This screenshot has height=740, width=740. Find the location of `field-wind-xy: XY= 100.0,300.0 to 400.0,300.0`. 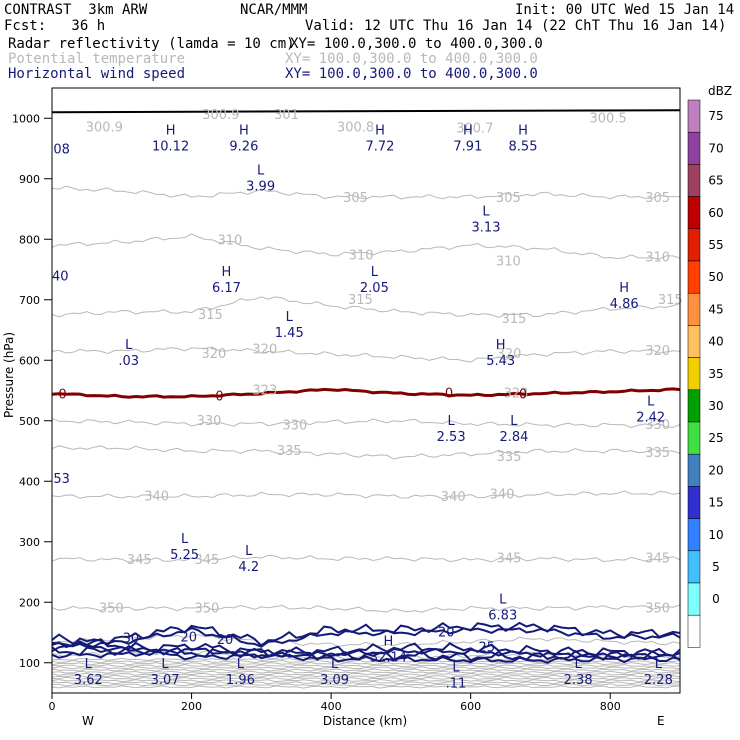

field-wind-xy: XY= 100.0,300.0 to 400.0,300.0 is located at coordinates (411, 74).